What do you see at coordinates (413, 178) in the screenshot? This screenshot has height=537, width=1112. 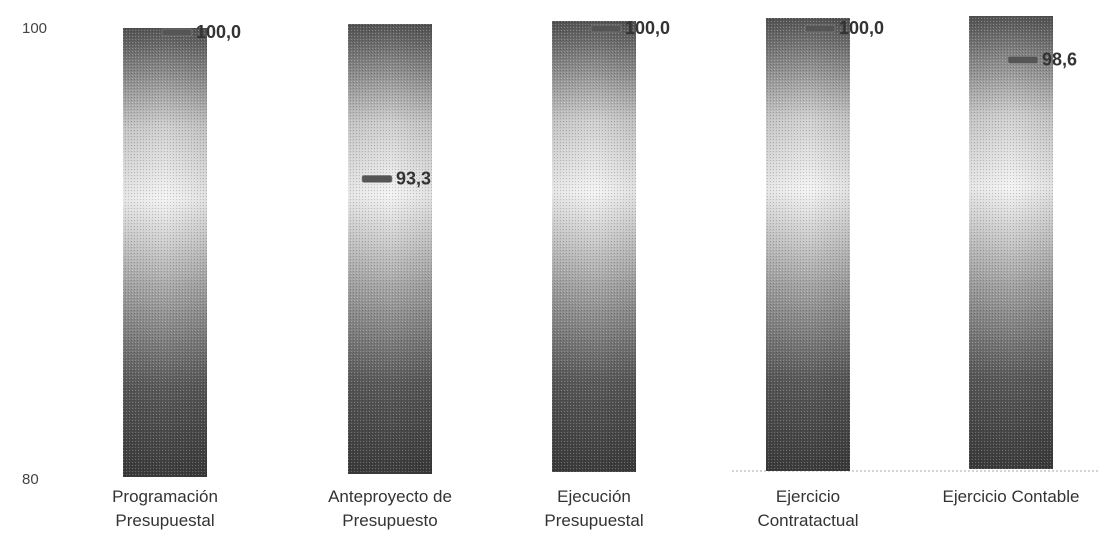 I see `data-label: 93,3` at bounding box center [413, 178].